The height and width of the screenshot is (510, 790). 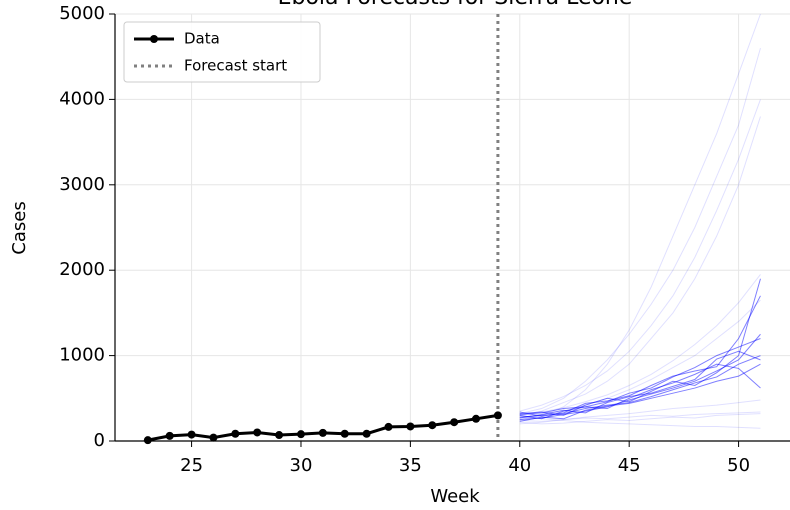 What do you see at coordinates (82, 98) in the screenshot?
I see `y-tick-label: 4000` at bounding box center [82, 98].